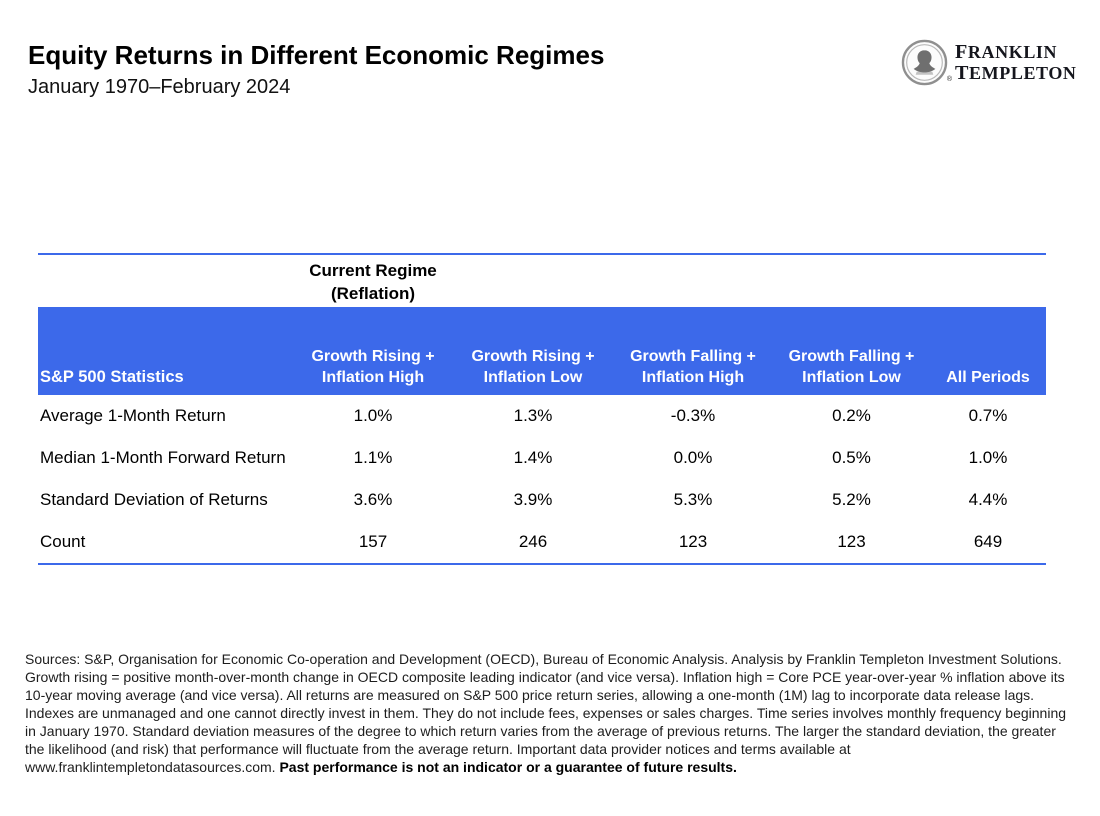  What do you see at coordinates (1016, 72) in the screenshot?
I see `logo-word-templeton: Templeton` at bounding box center [1016, 72].